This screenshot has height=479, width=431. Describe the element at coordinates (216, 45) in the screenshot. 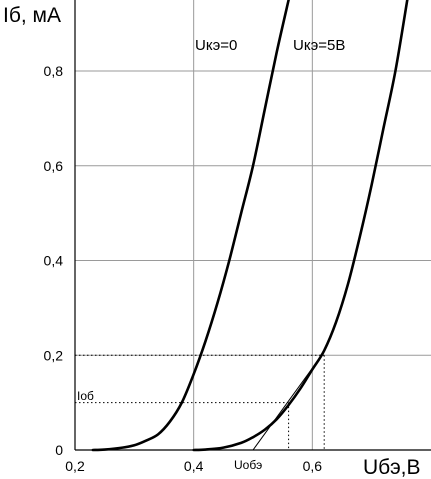

I see `series-label-uke0: Uкэ=0` at that location.